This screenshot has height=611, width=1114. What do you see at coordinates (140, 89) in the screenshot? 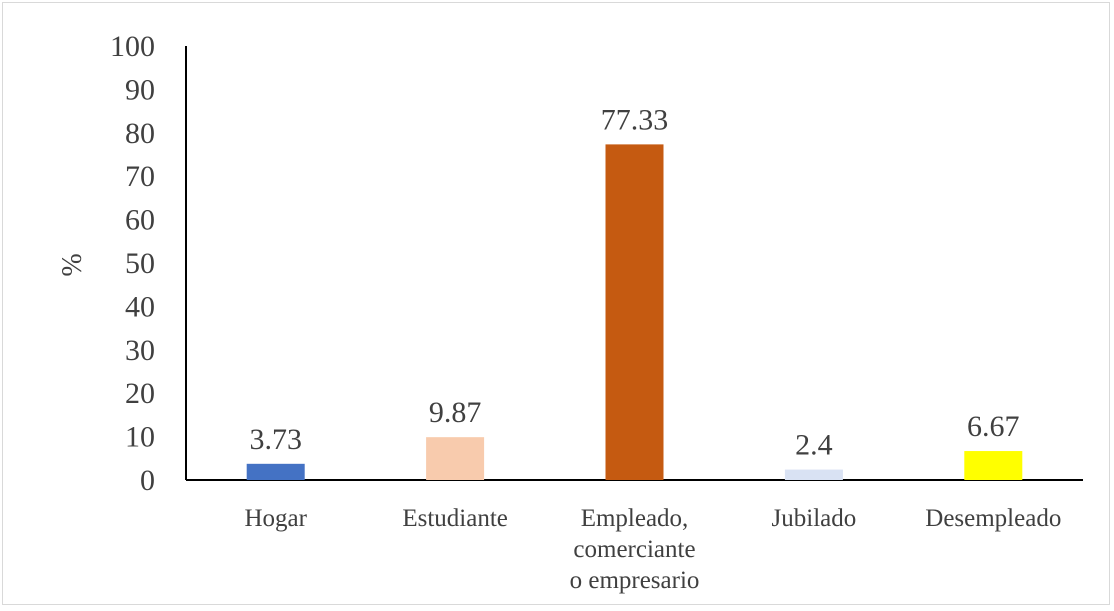
I see `y-tick-label: 90` at bounding box center [140, 89].